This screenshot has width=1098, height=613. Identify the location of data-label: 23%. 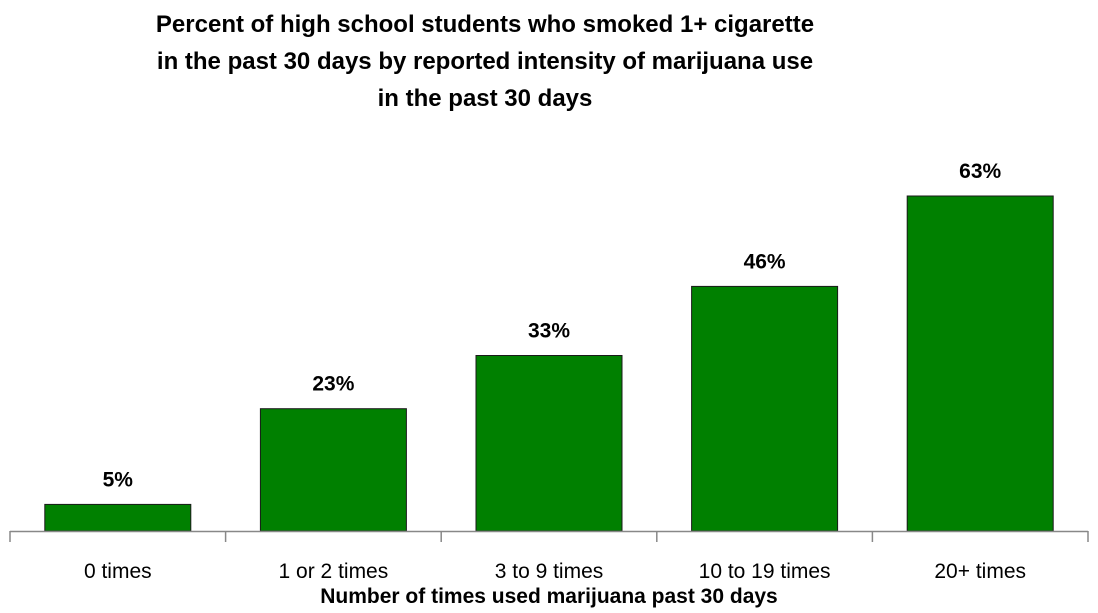
(333, 384).